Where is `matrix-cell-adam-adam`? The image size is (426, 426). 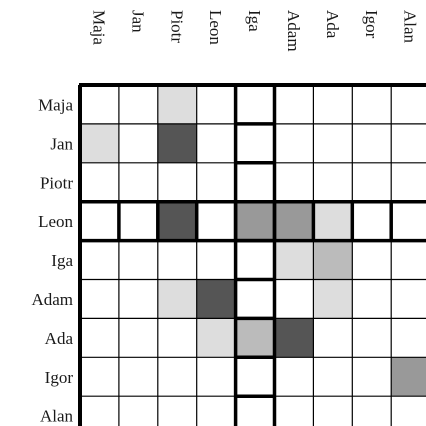 matrix-cell-adam-adam is located at coordinates (294, 299).